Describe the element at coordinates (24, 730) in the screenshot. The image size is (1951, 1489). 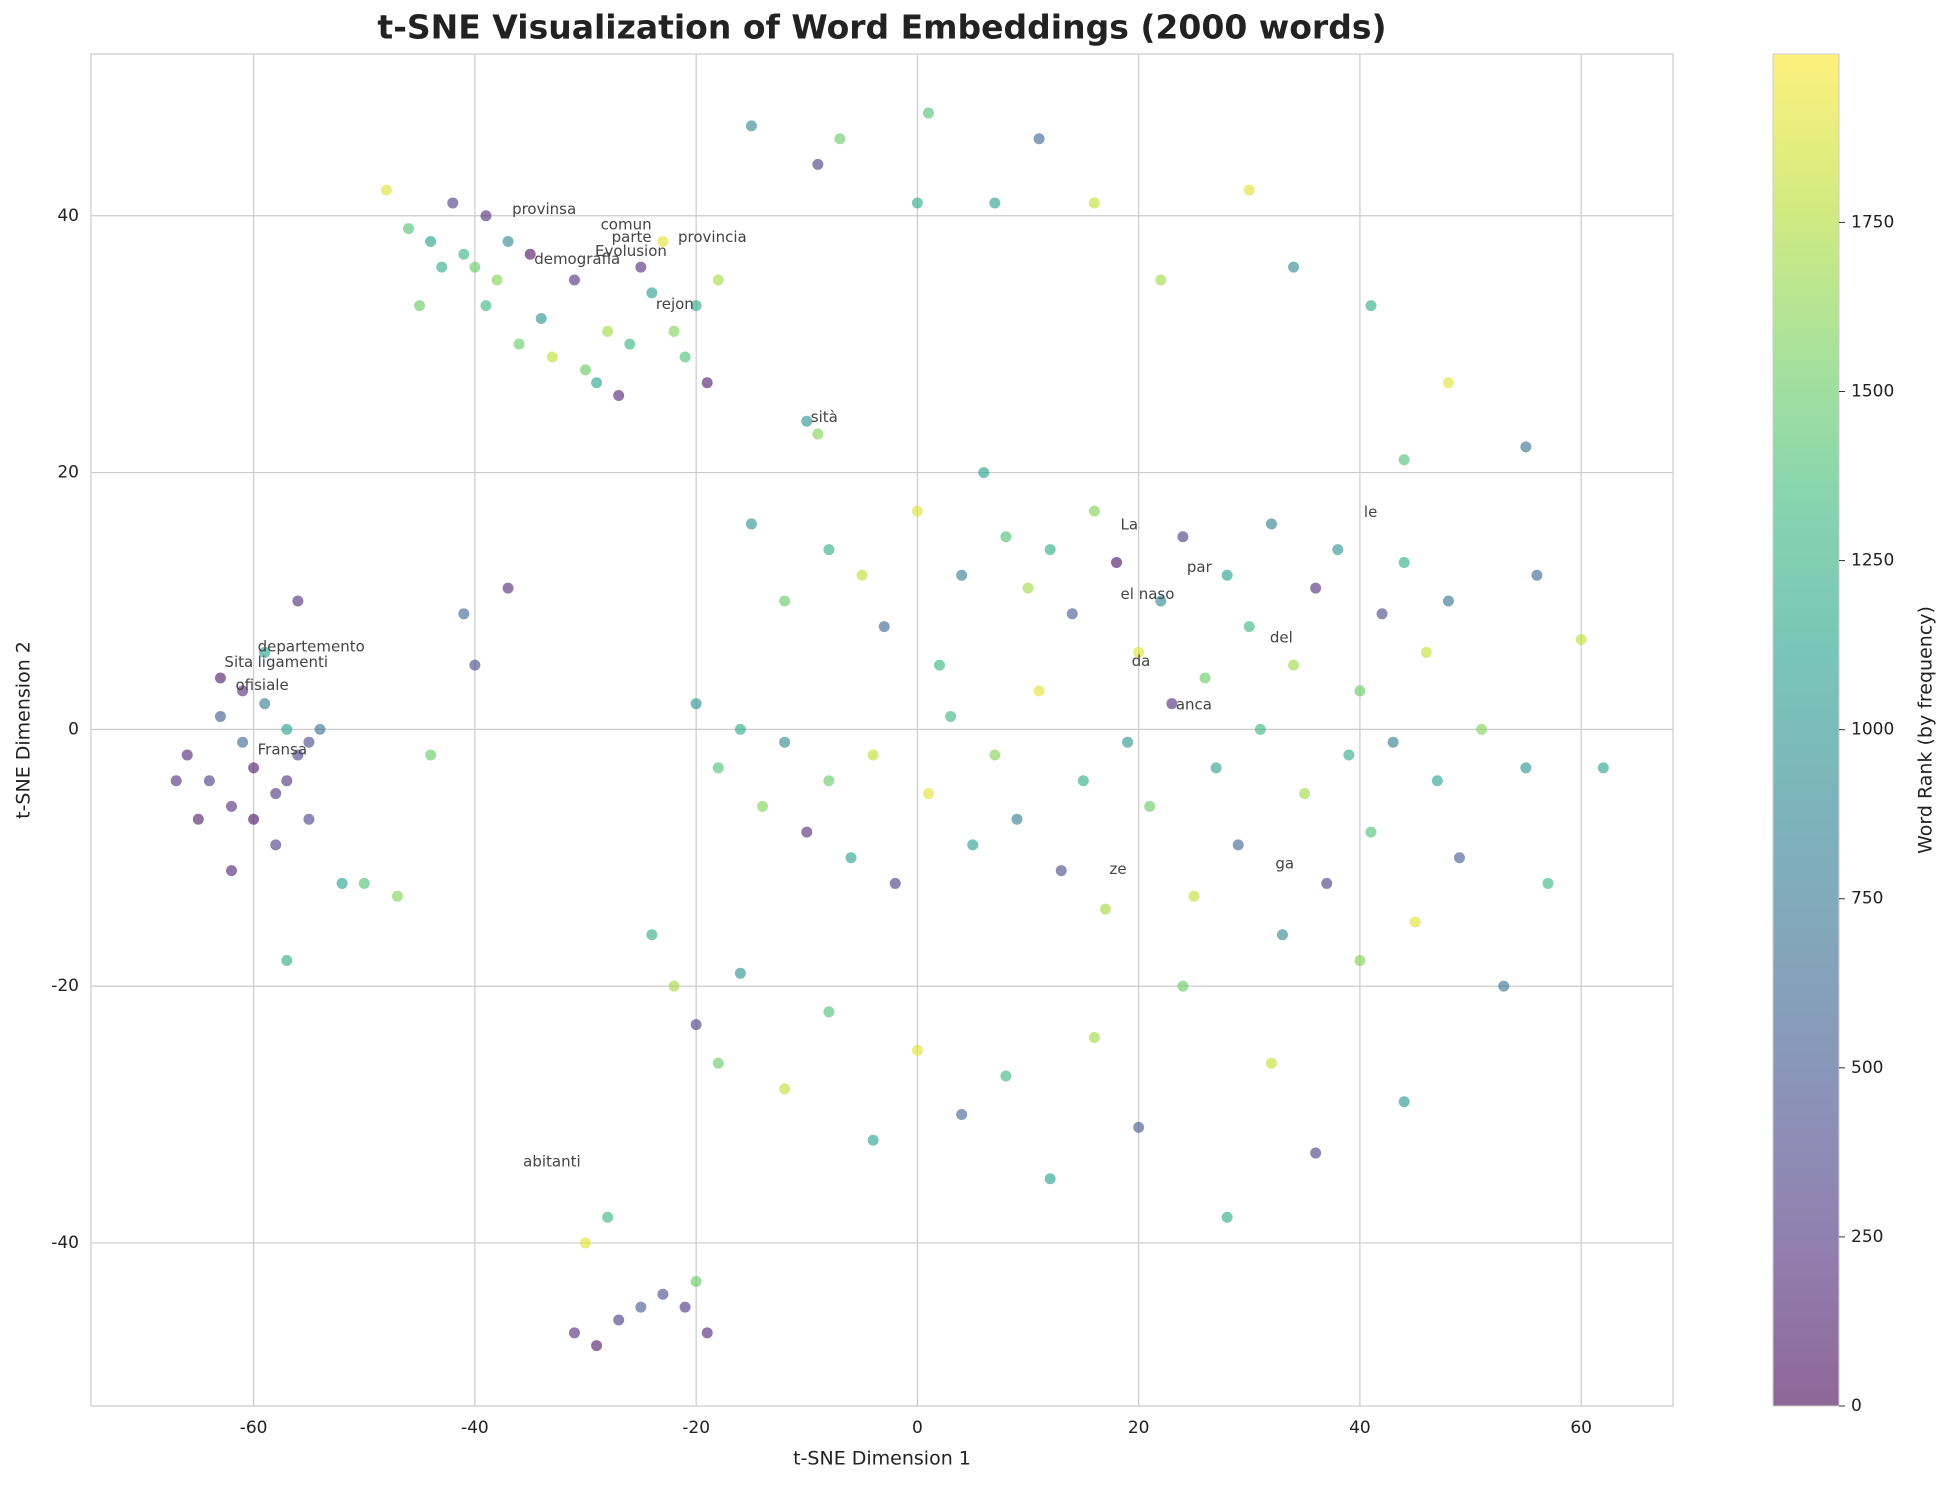
I see `y-axis-label: t-SNE Dimension 2` at that location.